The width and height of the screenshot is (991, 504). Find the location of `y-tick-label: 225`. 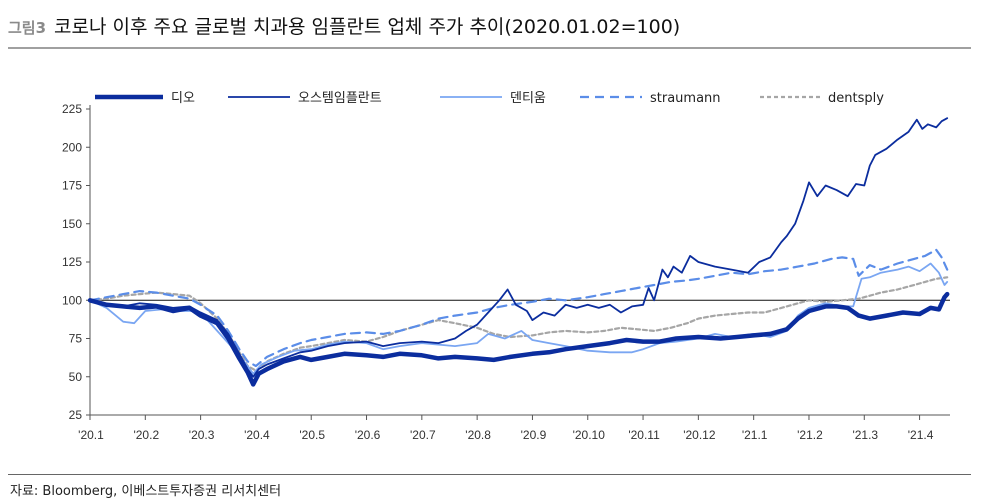

y-tick-label: 225 is located at coordinates (72, 109).